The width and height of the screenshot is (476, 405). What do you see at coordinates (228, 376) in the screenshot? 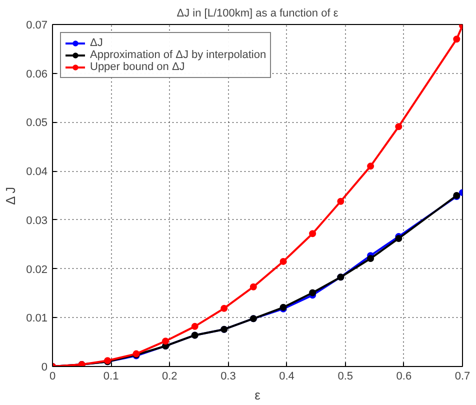
I see `x-tick-label: 0.3` at bounding box center [228, 376].